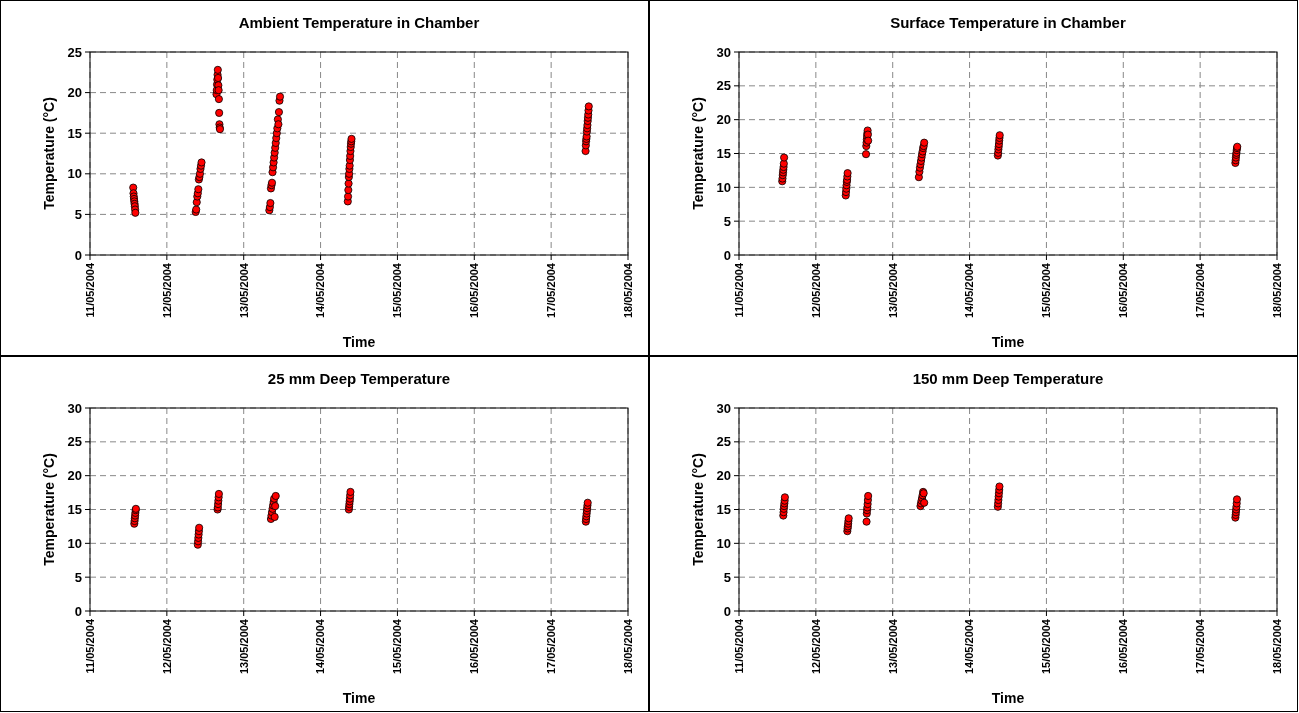 The width and height of the screenshot is (1299, 713). Describe the element at coordinates (359, 378) in the screenshot. I see `chart-title: 25 mm Deep Temperature` at that location.